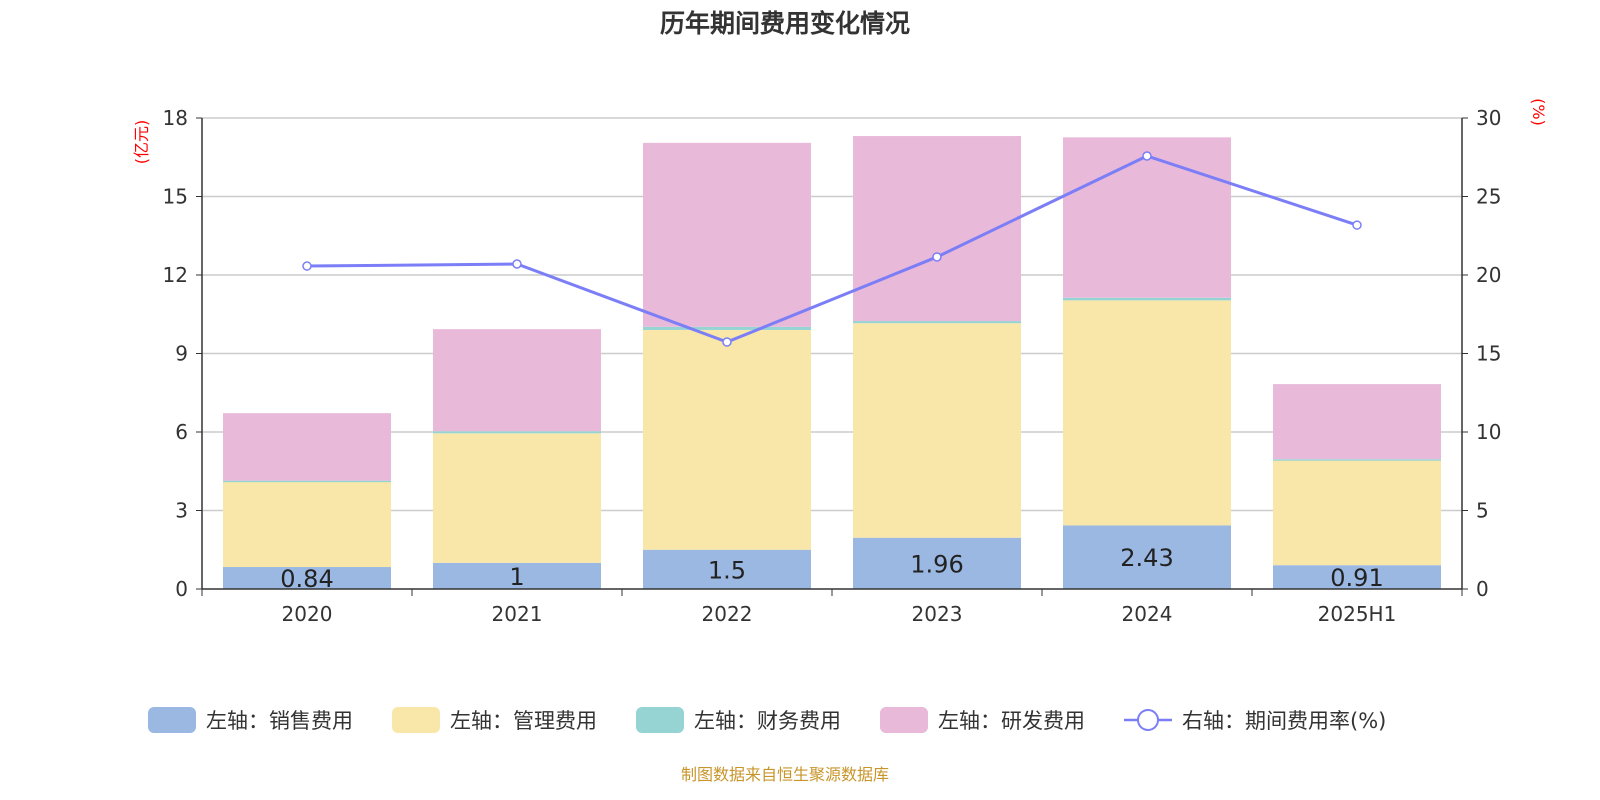 The image size is (1600, 800). I want to click on bar-data-label: 1.5, so click(727, 570).